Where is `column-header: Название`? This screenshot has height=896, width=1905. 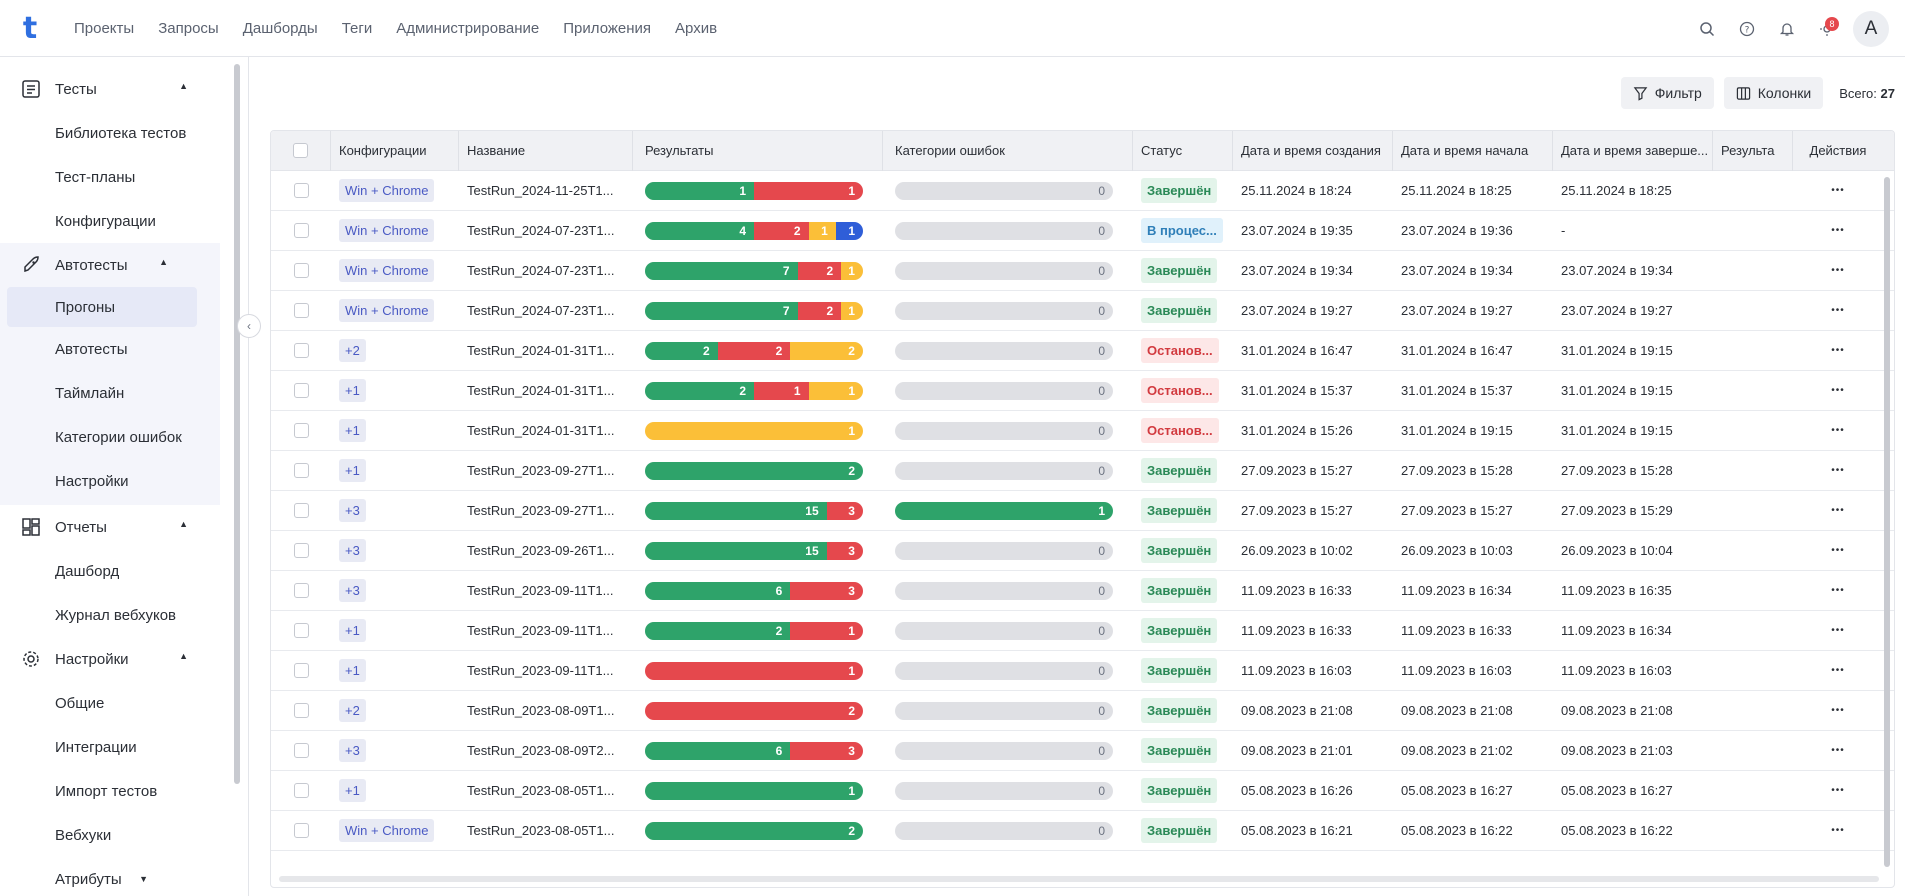
column-header: Название is located at coordinates (546, 151).